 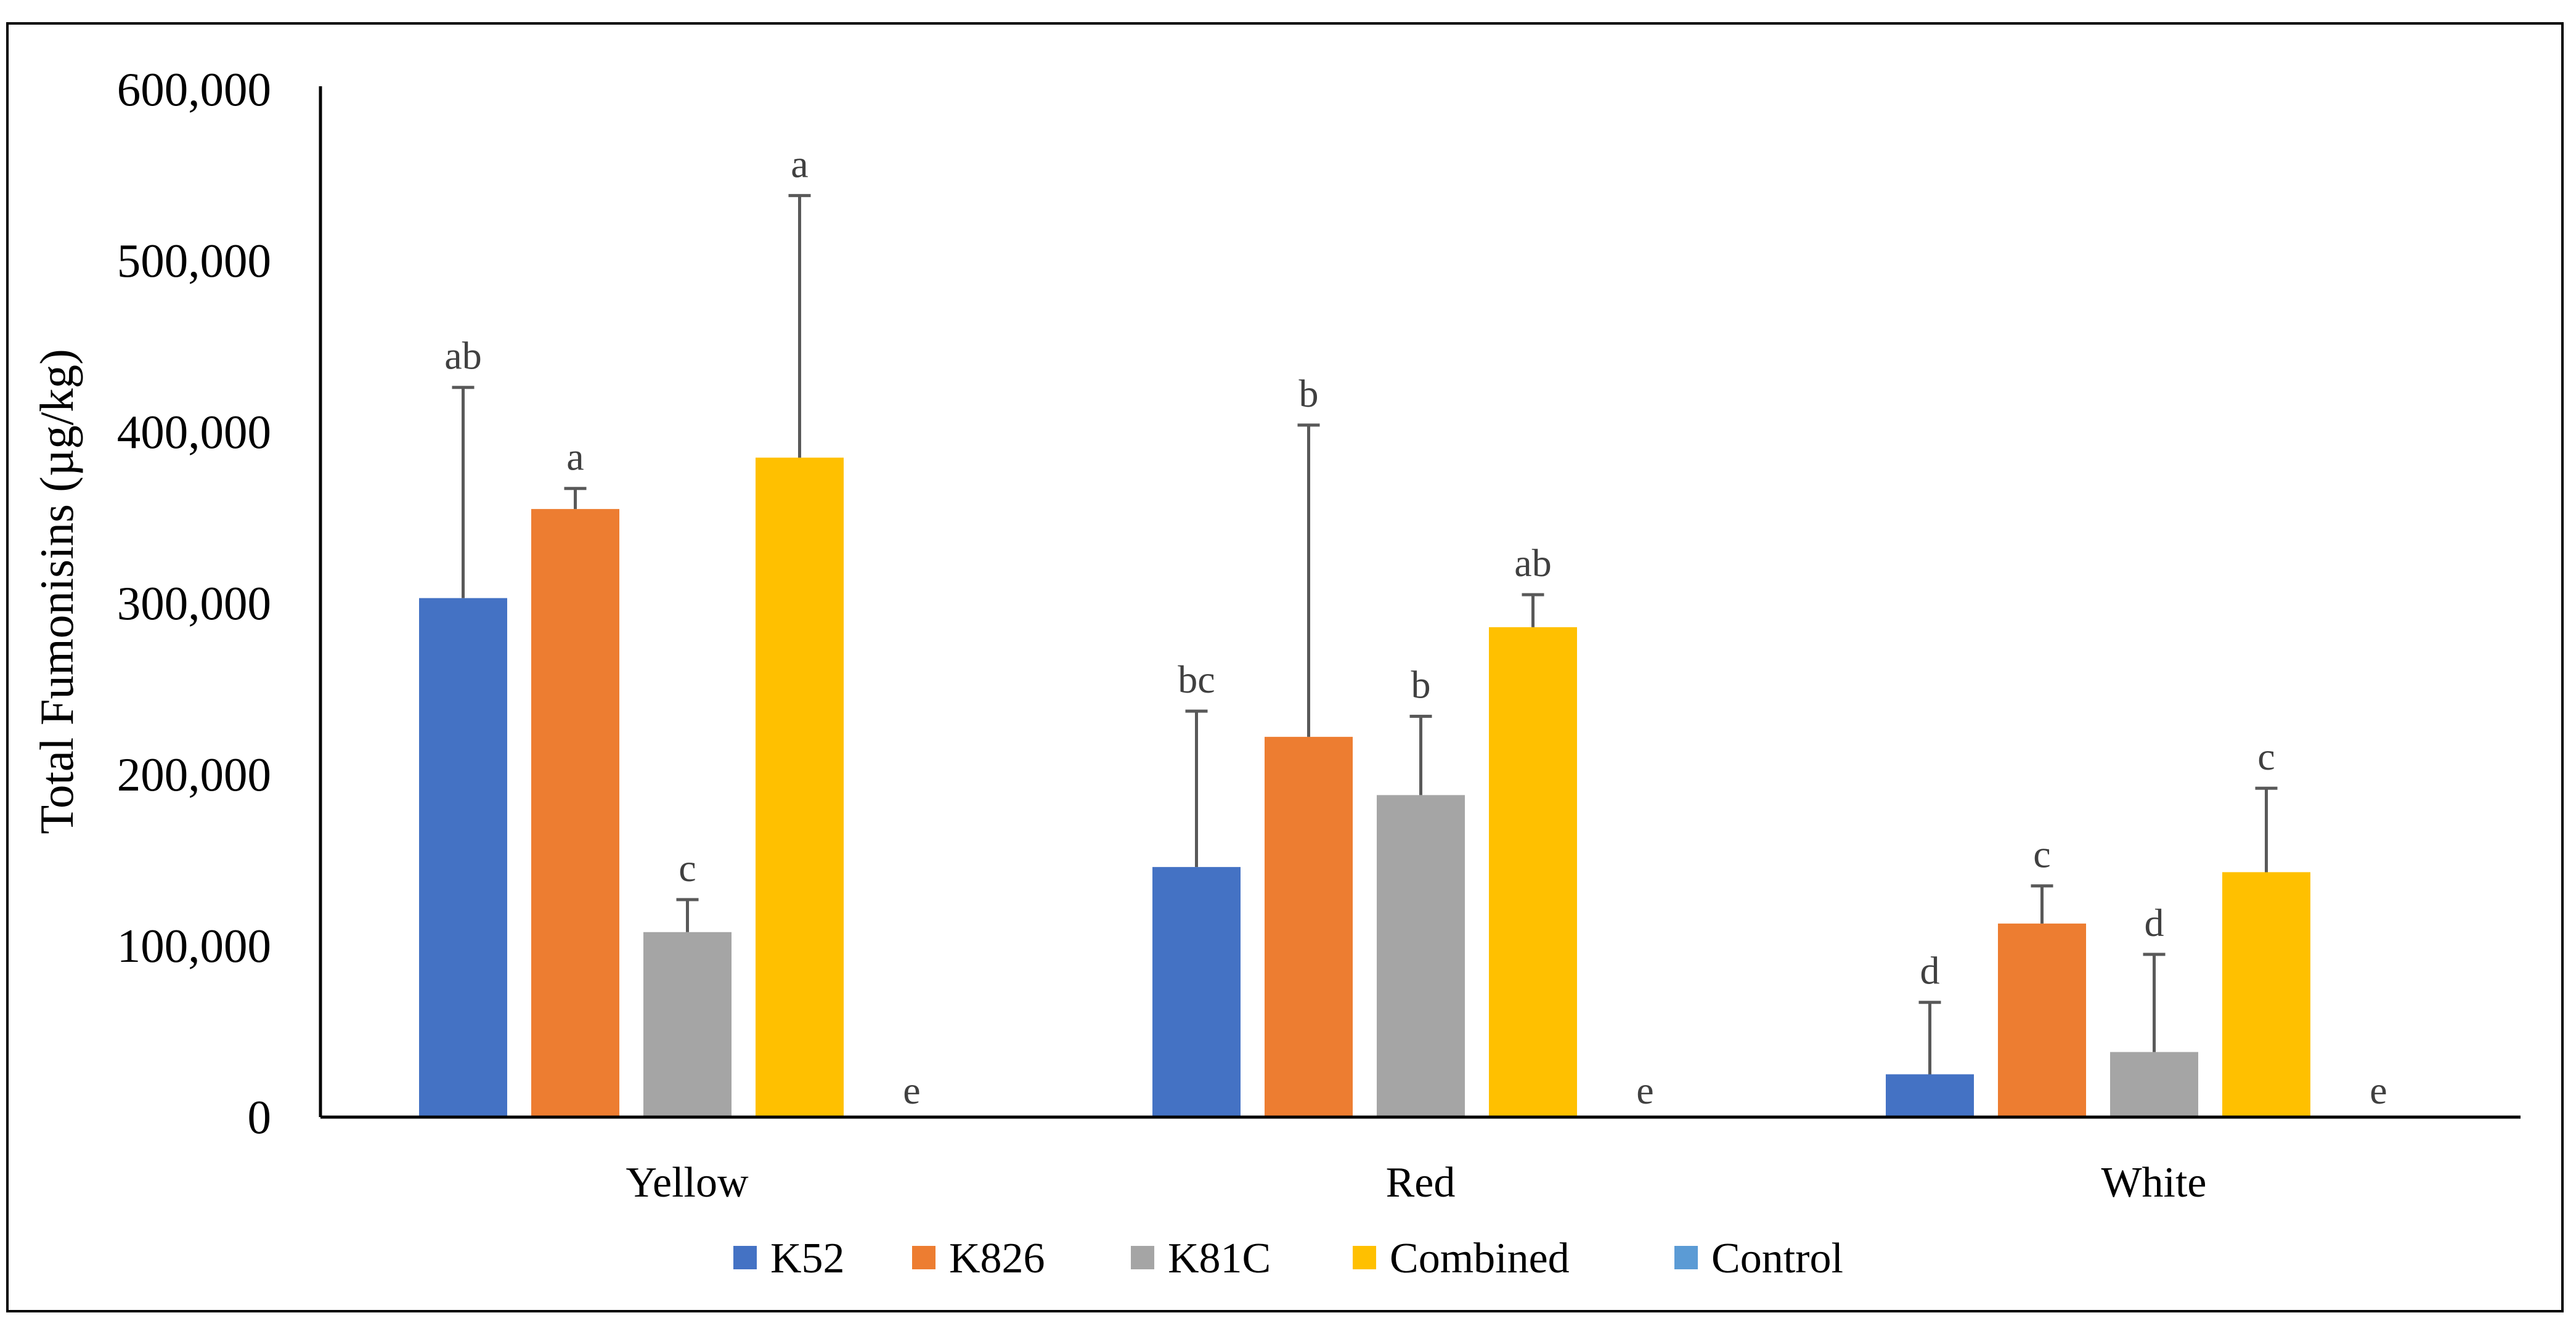 What do you see at coordinates (194, 431) in the screenshot?
I see `y-tick-label: 400,000` at bounding box center [194, 431].